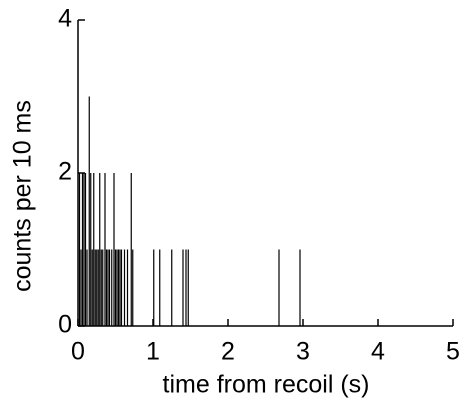  What do you see at coordinates (78, 352) in the screenshot?
I see `x-tick-label: 0` at bounding box center [78, 352].